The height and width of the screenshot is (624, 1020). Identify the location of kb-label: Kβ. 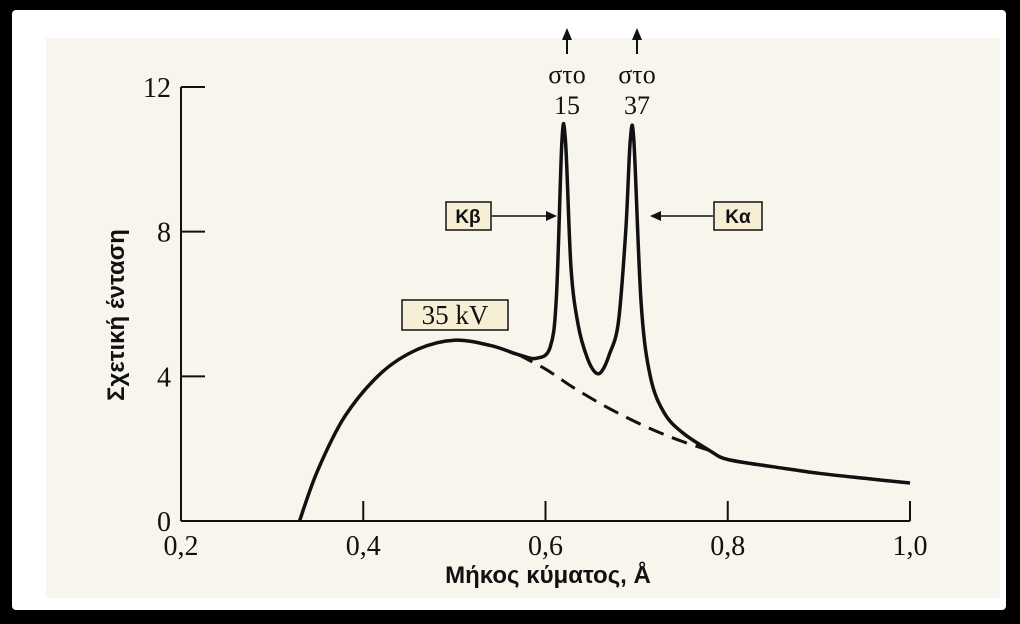
(467, 217).